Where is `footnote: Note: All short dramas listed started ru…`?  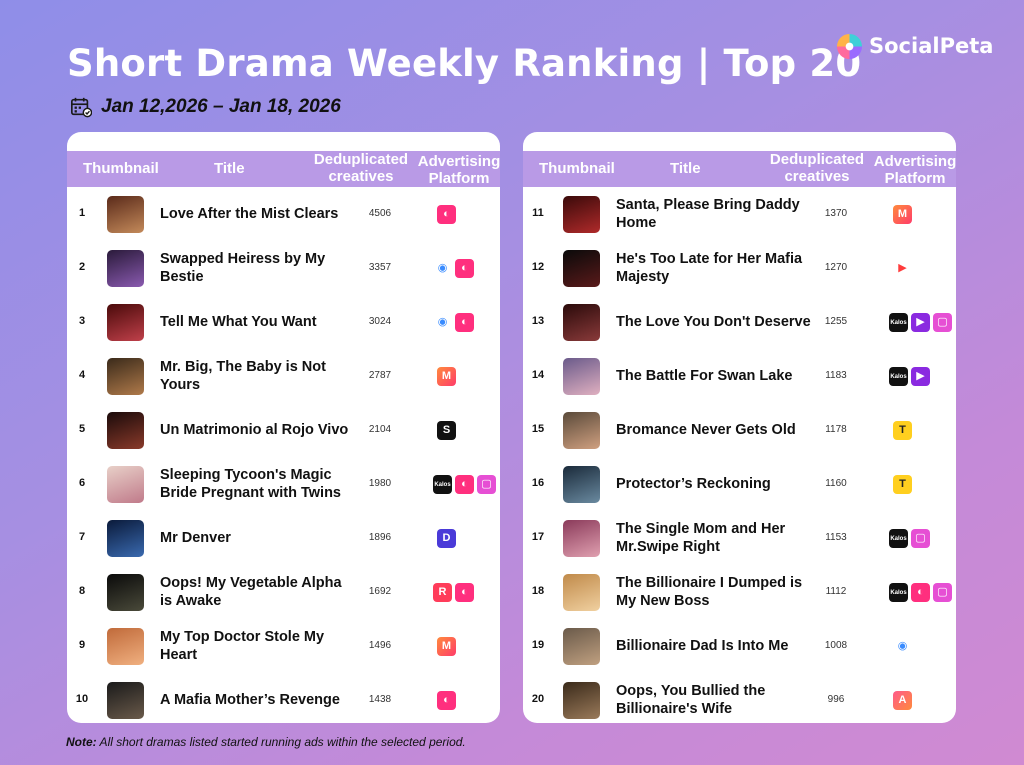 footnote: Note: All short dramas listed started ru… is located at coordinates (266, 742).